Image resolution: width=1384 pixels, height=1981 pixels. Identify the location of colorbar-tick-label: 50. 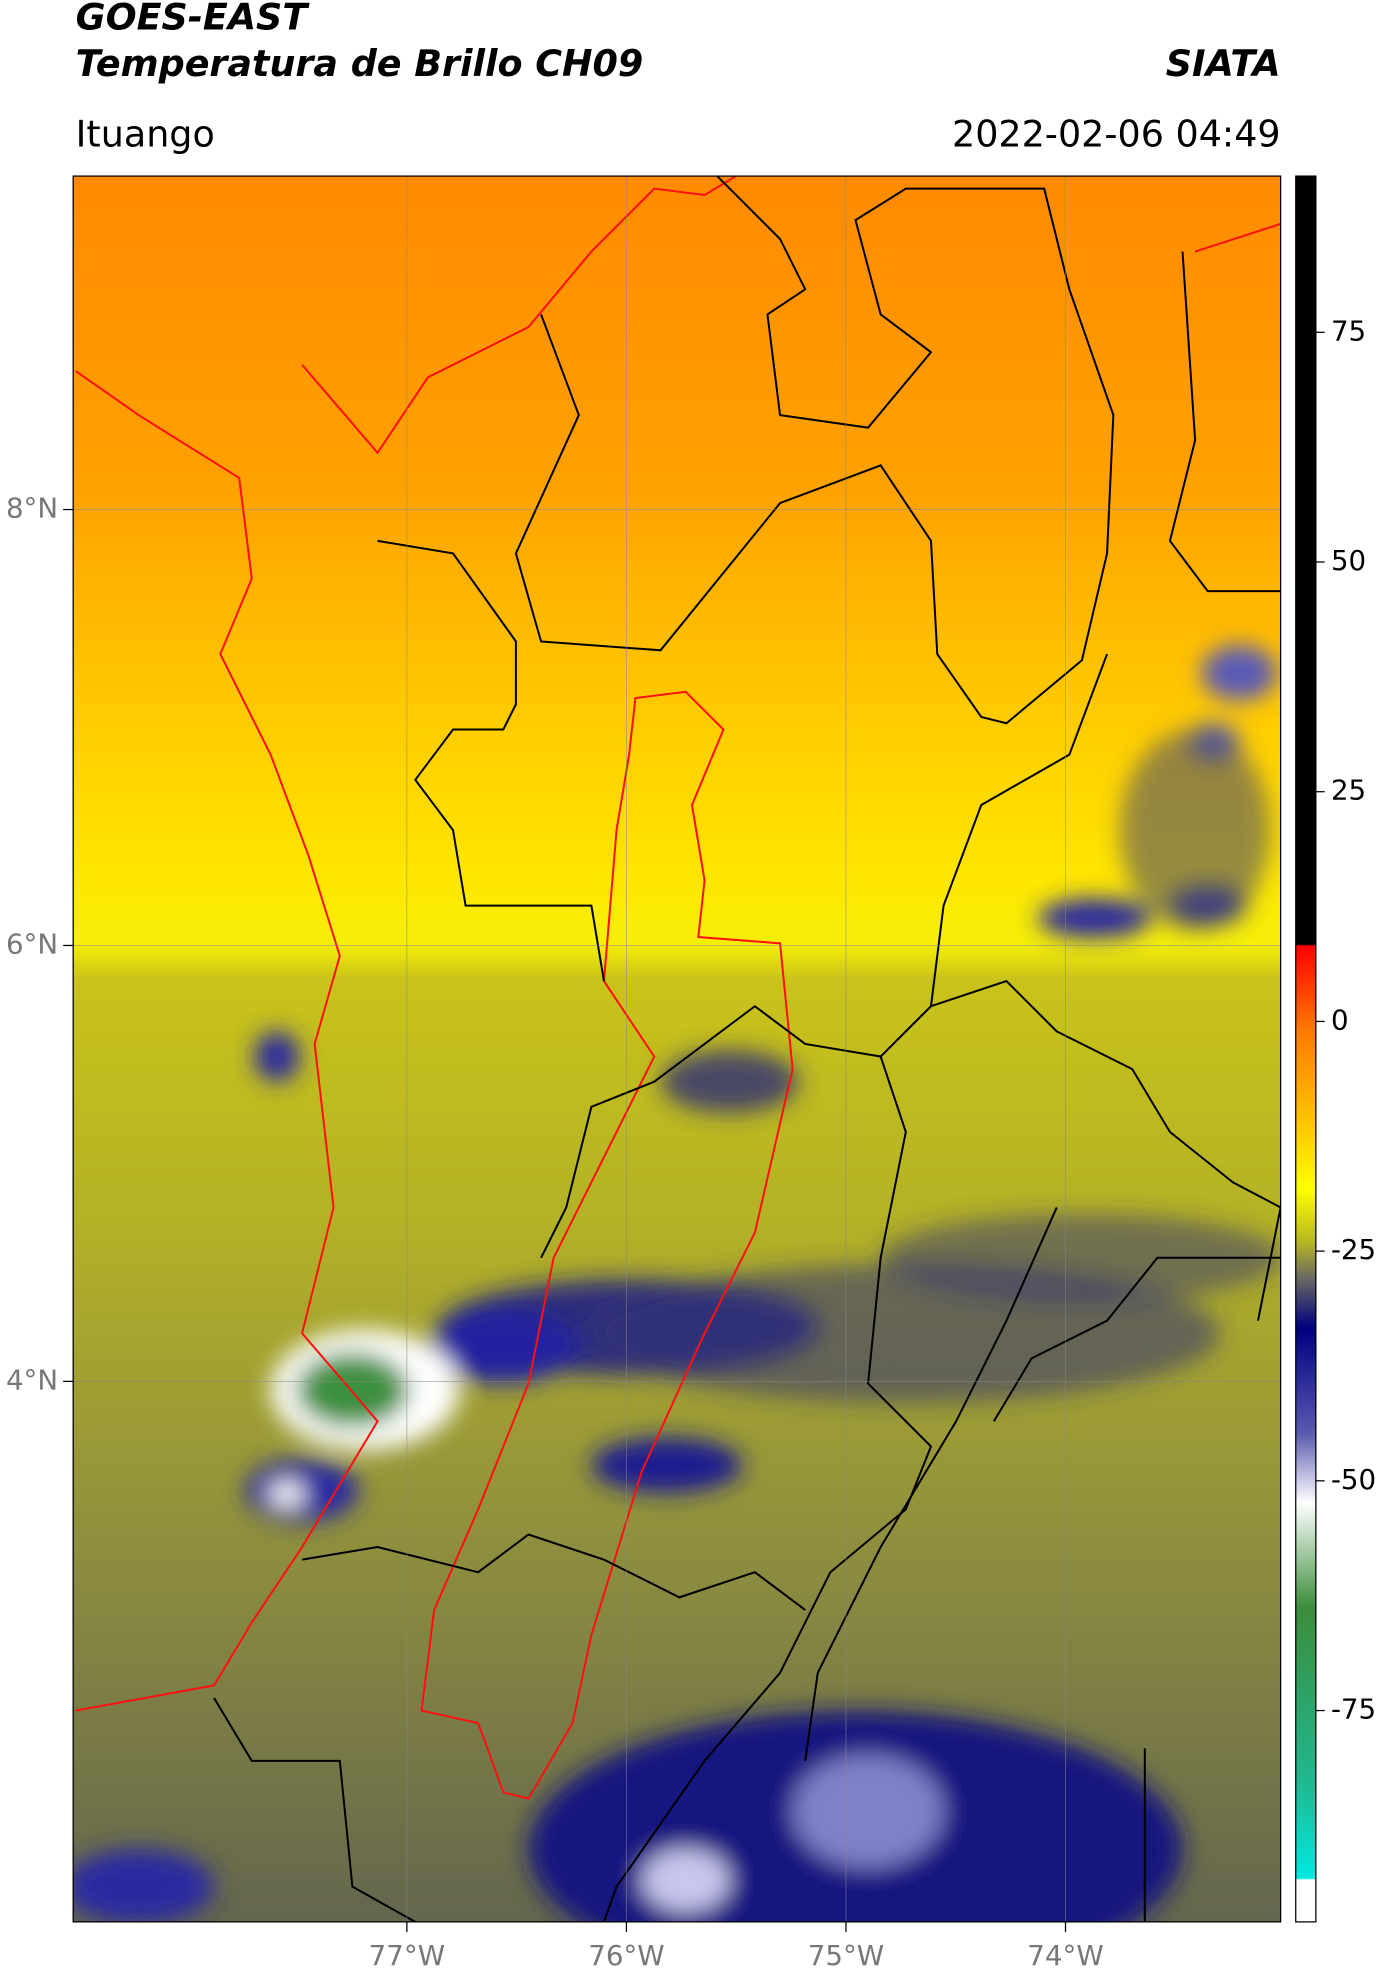
(1348, 560).